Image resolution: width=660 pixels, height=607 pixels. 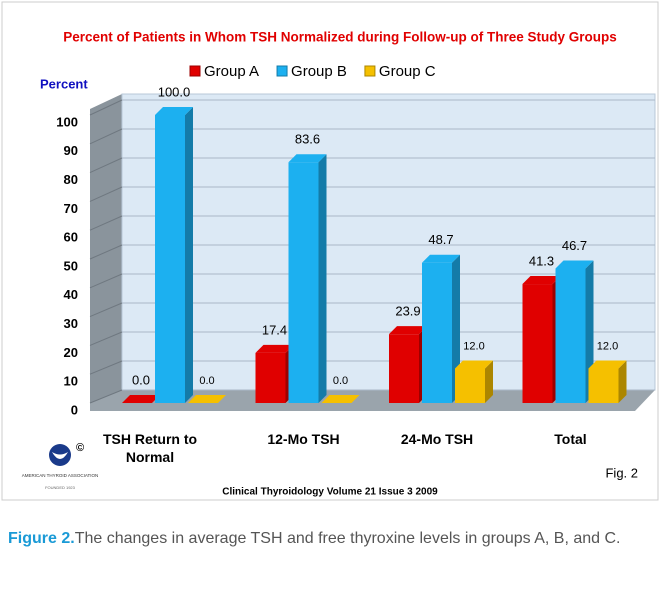 What do you see at coordinates (621, 472) in the screenshot?
I see `fig-label: Fig. 2` at bounding box center [621, 472].